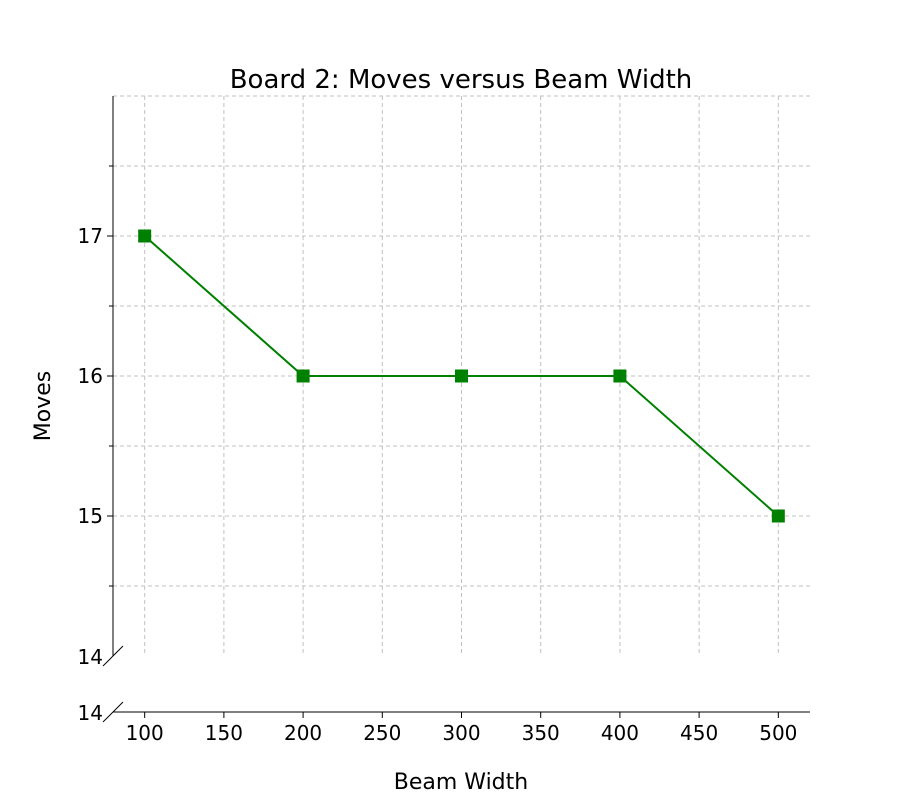 This screenshot has height=800, width=900. Describe the element at coordinates (113, 712) in the screenshot. I see `axis-break-mark-lower` at that location.